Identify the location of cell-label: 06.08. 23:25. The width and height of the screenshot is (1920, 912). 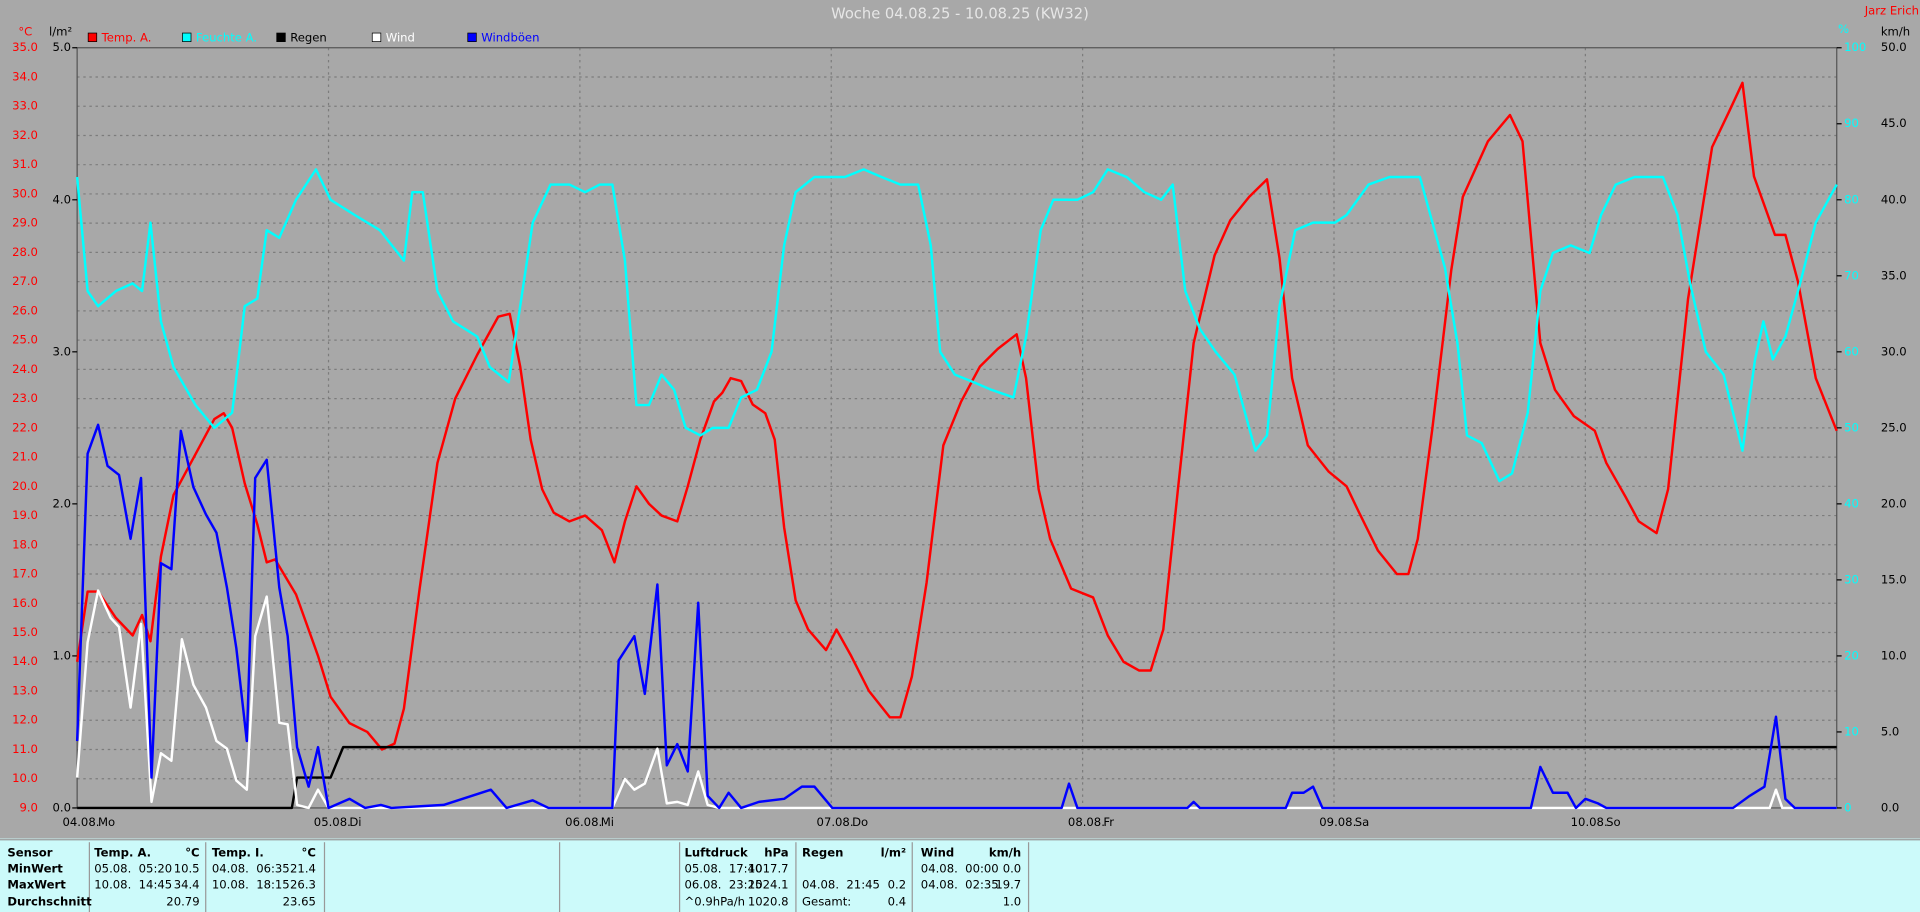
(723, 885).